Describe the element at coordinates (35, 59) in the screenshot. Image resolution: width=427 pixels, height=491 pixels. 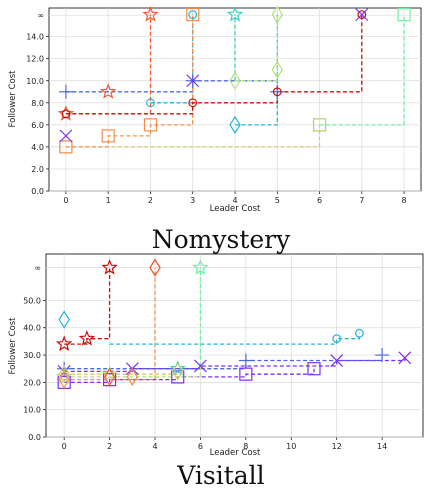
I see `y-tick-label: 12.0` at that location.